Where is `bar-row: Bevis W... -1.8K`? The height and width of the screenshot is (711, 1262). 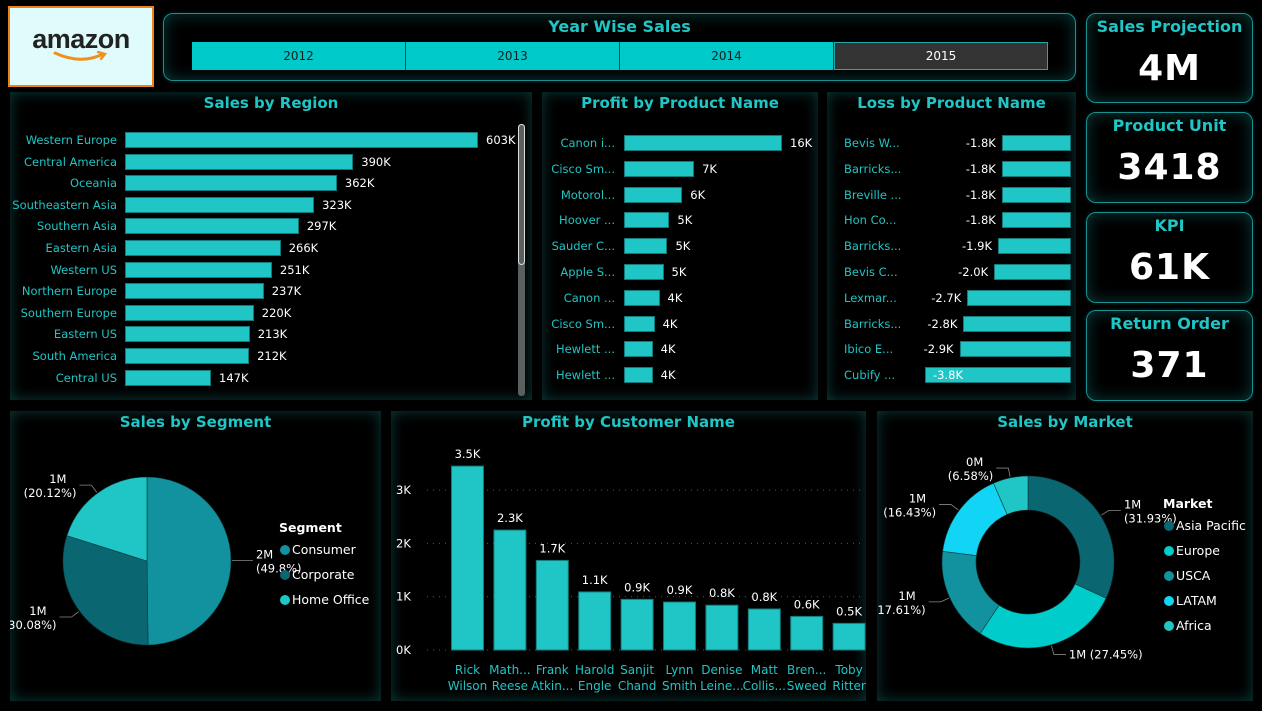
bar-row: Bevis W... -1.8K is located at coordinates (949, 143).